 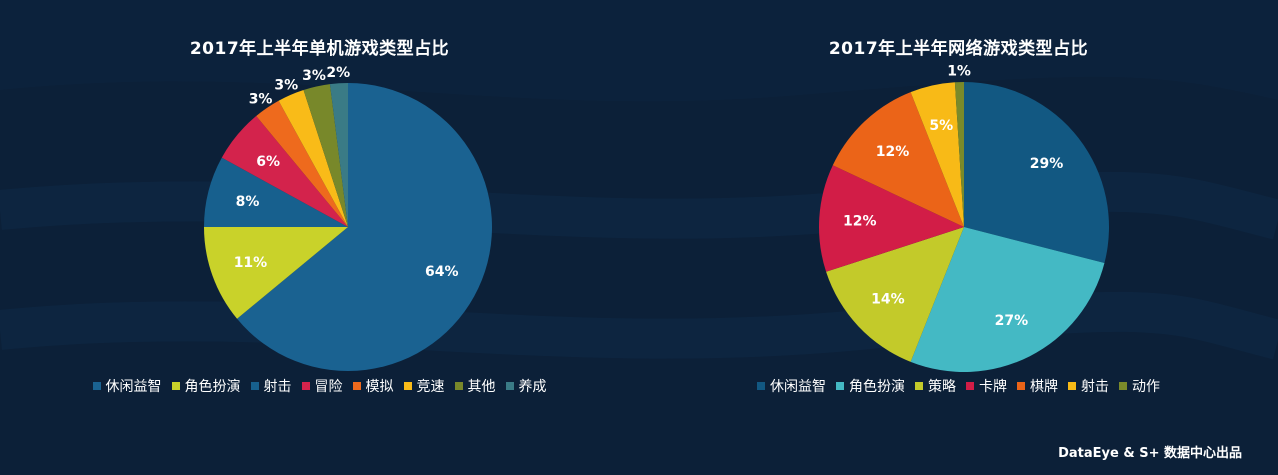 I want to click on legend-item: 模拟, so click(x=373, y=386).